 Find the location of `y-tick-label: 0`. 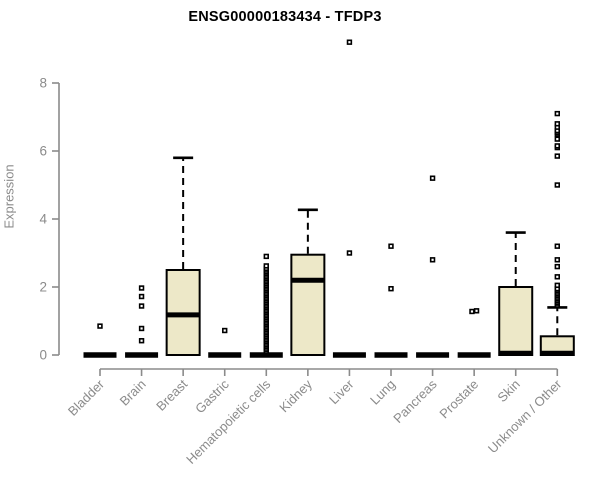

y-tick-label: 0 is located at coordinates (43, 355).